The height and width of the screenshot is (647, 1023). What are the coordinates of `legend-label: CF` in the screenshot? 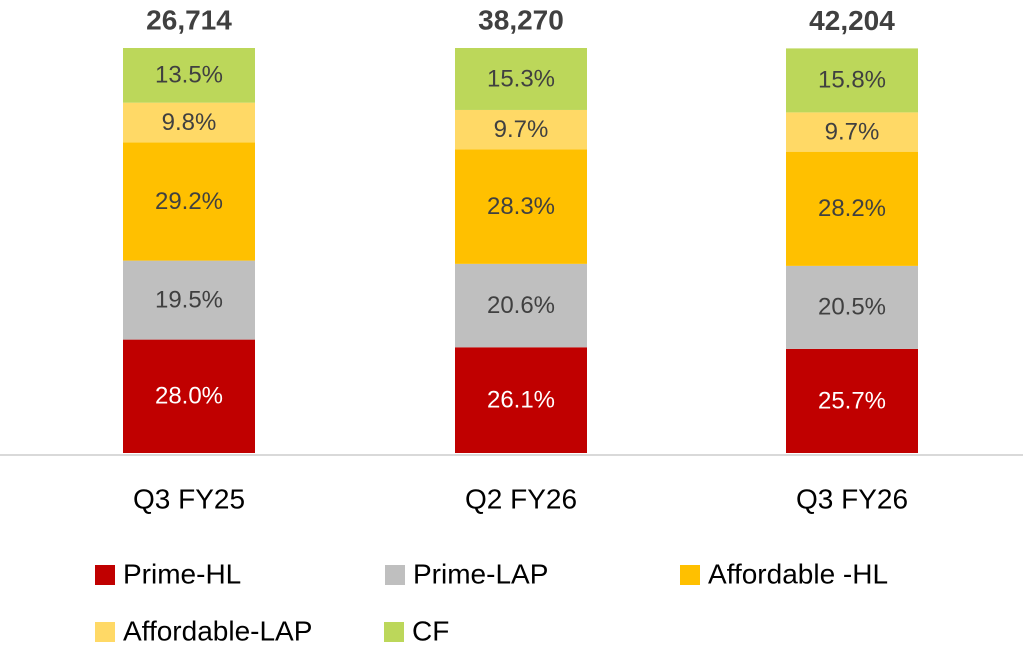 It's located at (430, 630).